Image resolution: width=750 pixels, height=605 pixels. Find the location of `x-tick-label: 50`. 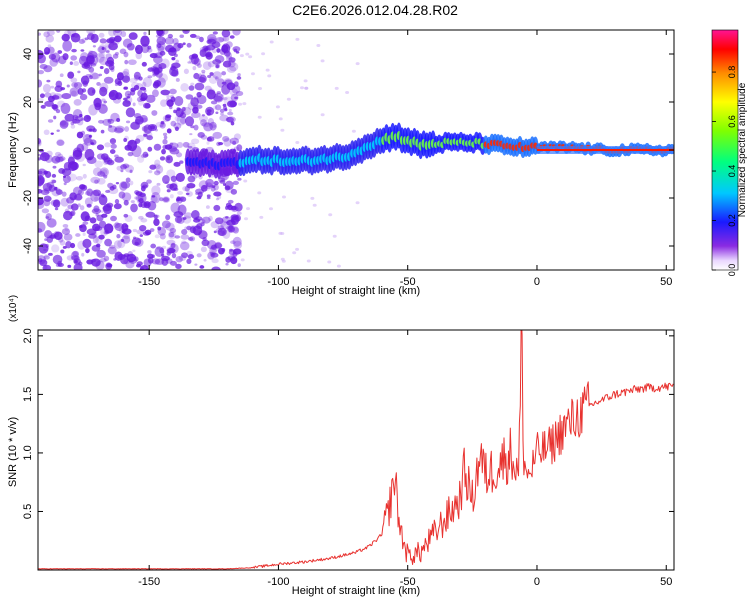

x-tick-label: 50 is located at coordinates (666, 582).